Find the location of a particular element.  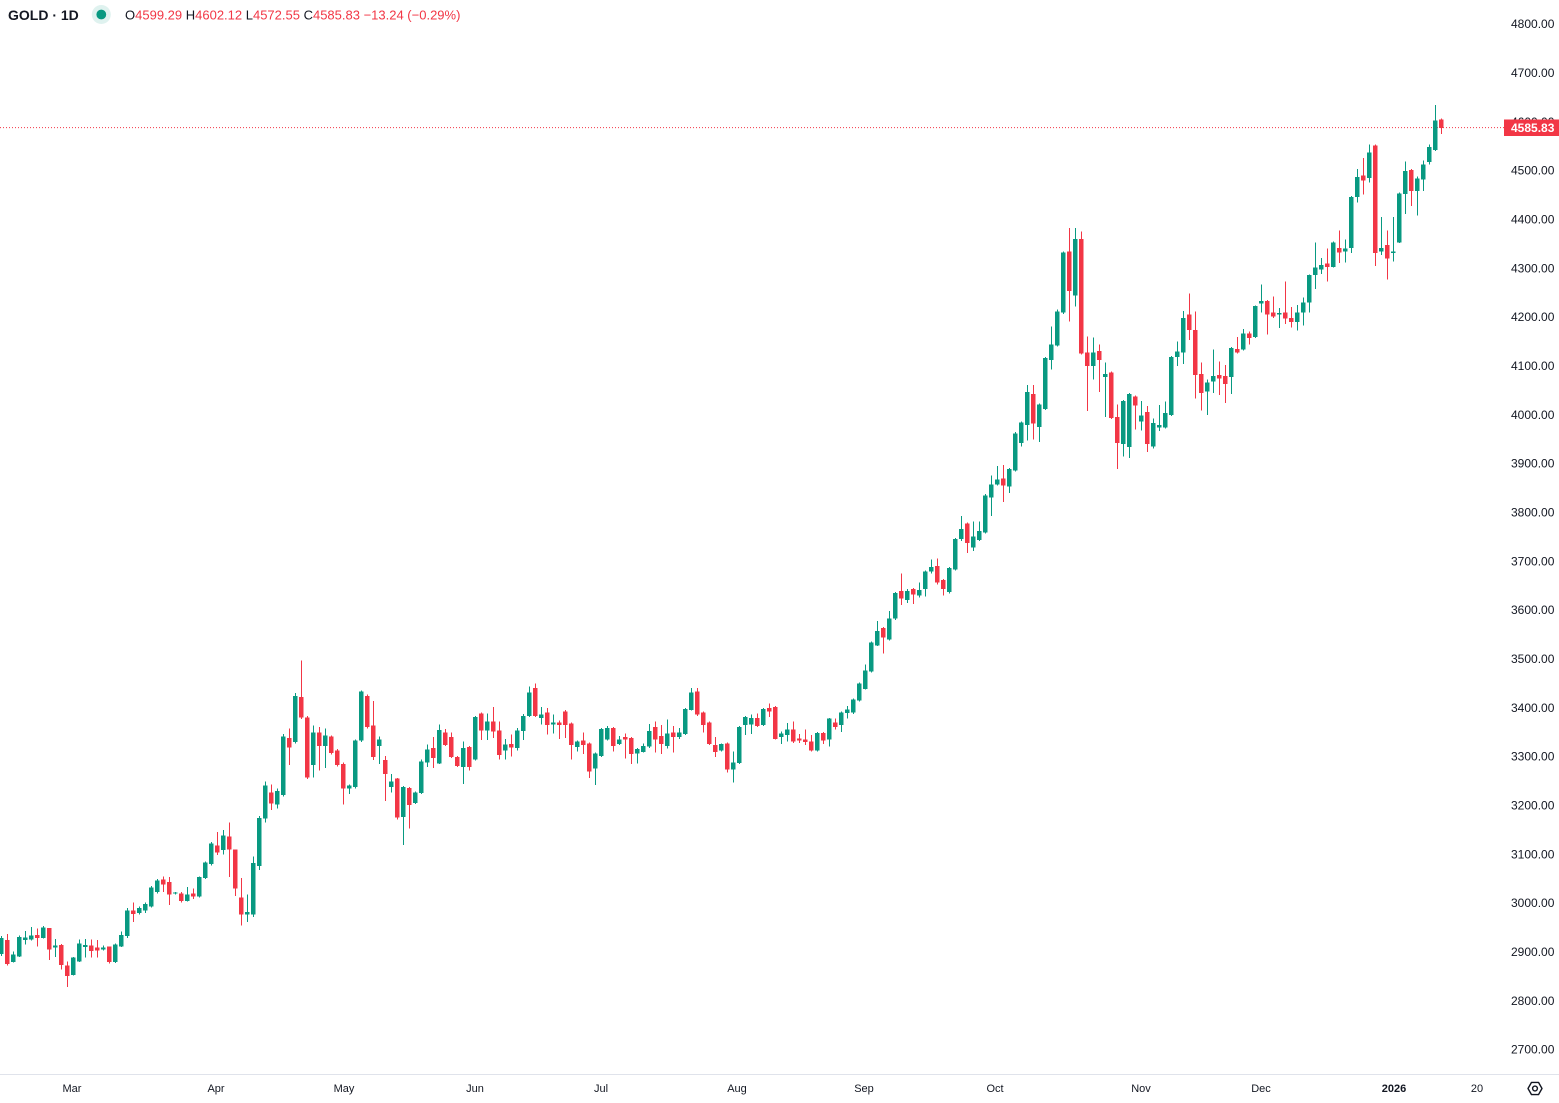

svg-text: 4200.00 is located at coordinates (1533, 317).